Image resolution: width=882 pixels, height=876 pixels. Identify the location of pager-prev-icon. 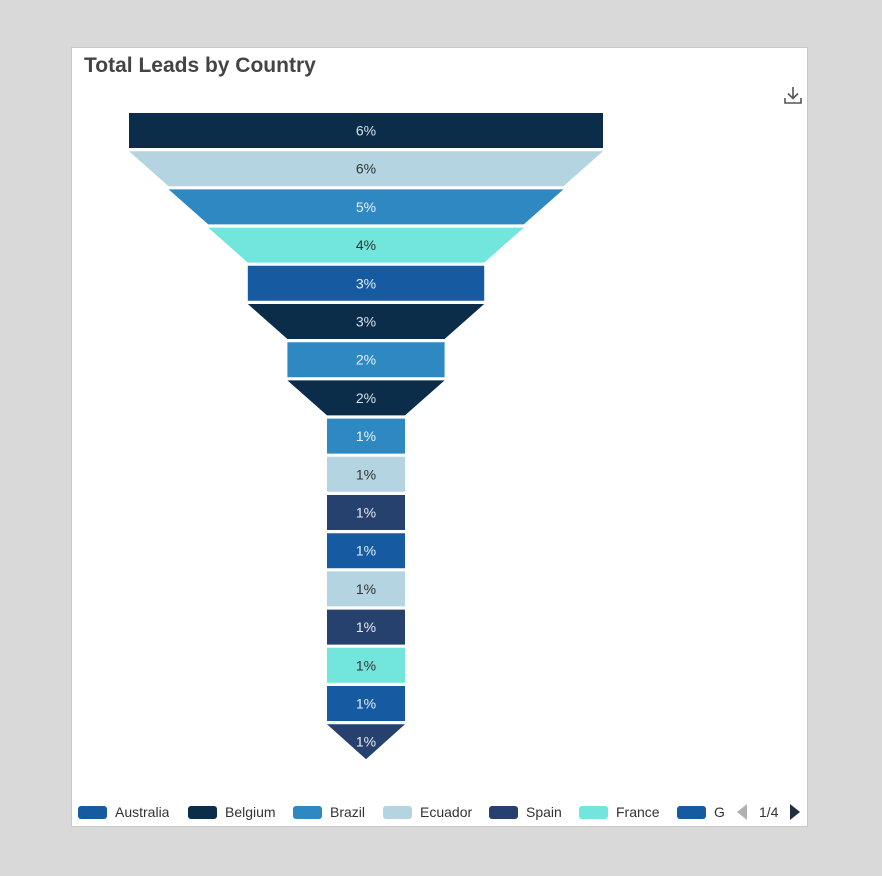
(742, 812).